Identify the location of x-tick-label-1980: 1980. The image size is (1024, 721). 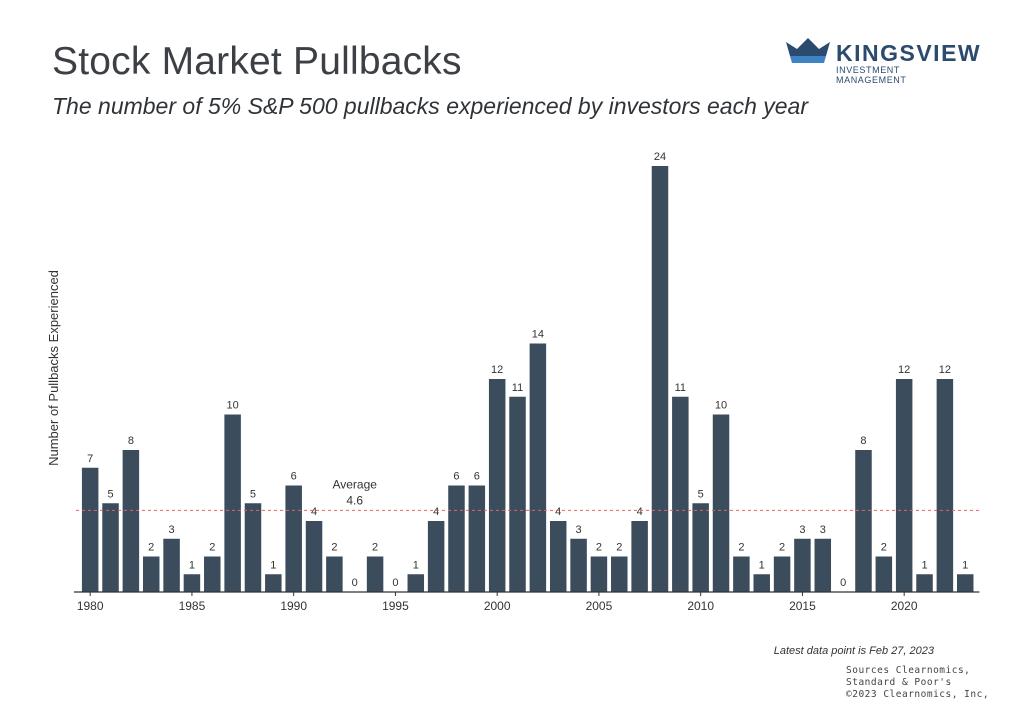
(90, 606).